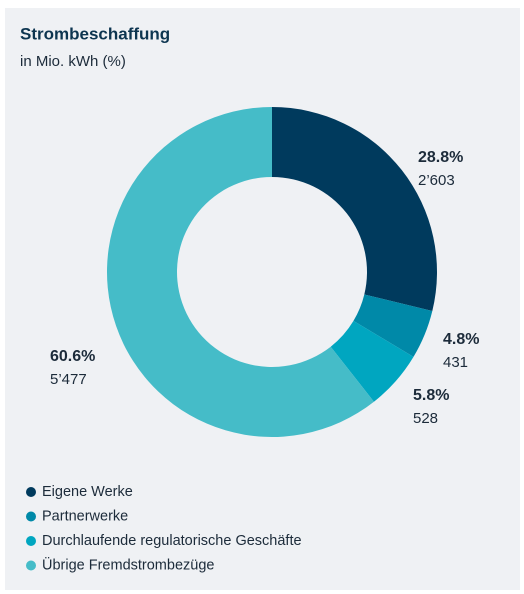 The width and height of the screenshot is (524, 594). Describe the element at coordinates (72, 356) in the screenshot. I see `value-label: 60.6%` at that location.